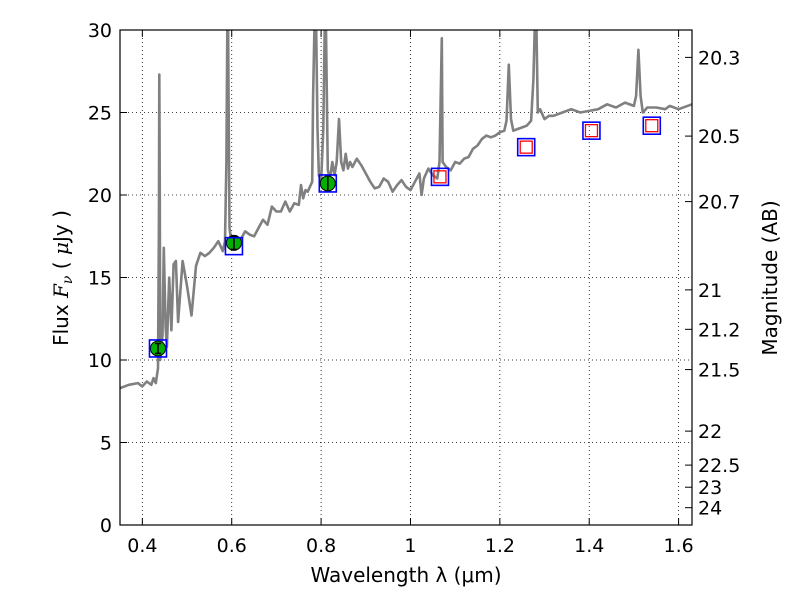 The width and height of the screenshot is (800, 600). Describe the element at coordinates (710, 509) in the screenshot. I see `right-tick-label: 24` at that location.